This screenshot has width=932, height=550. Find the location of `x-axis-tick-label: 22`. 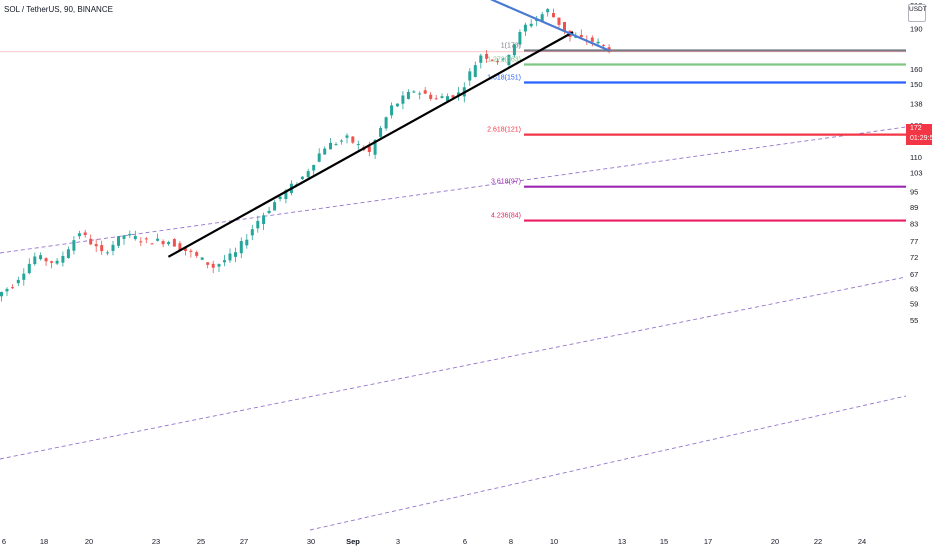

x-axis-tick-label: 22 is located at coordinates (818, 541).